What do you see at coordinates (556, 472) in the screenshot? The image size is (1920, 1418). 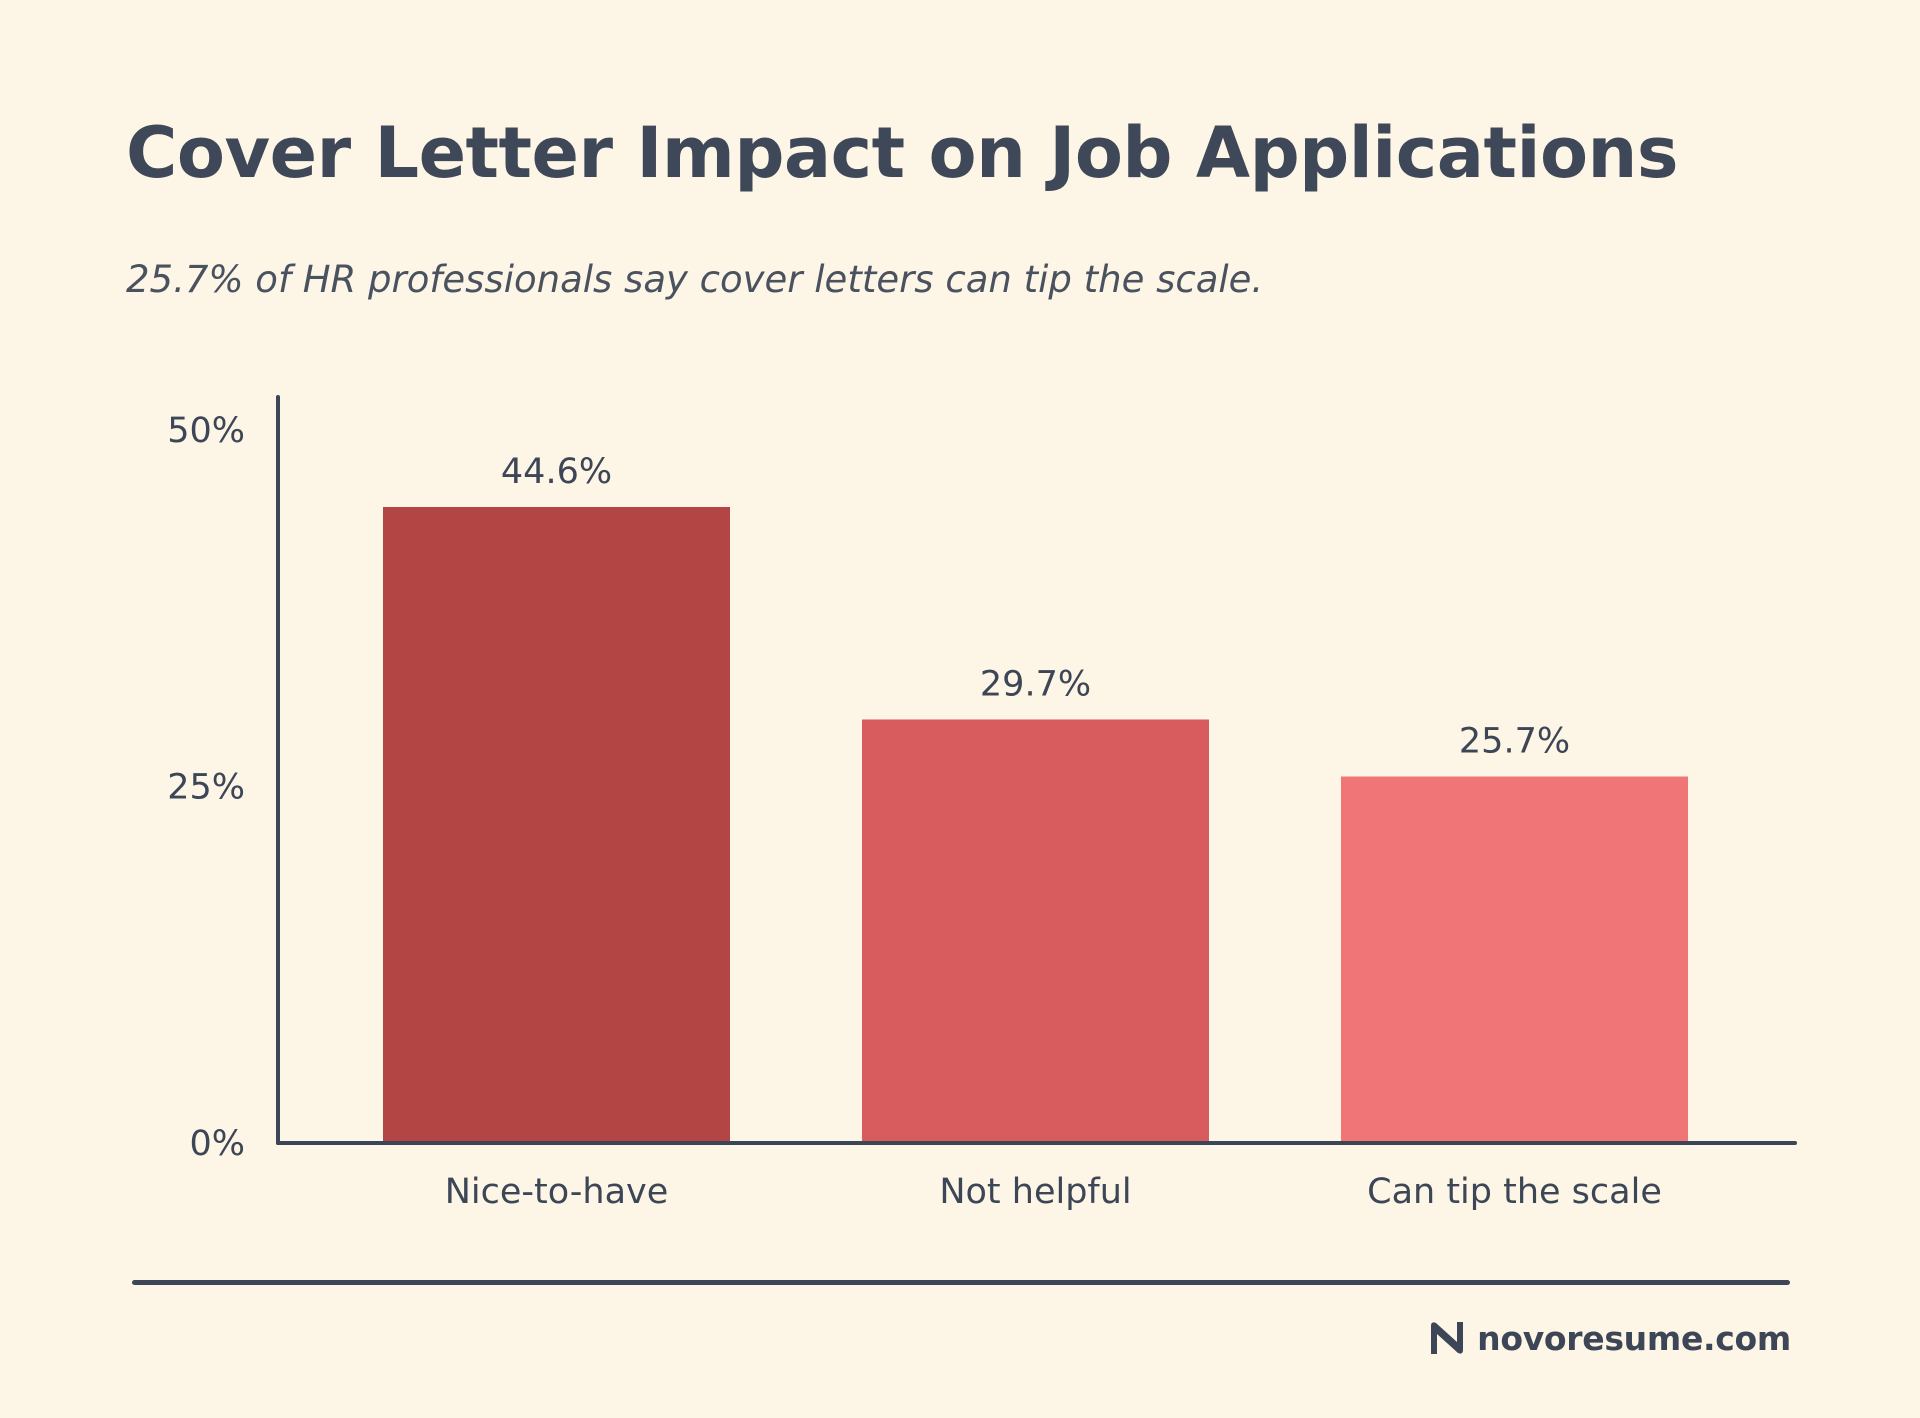 I see `data-label-1: 44.6%` at bounding box center [556, 472].